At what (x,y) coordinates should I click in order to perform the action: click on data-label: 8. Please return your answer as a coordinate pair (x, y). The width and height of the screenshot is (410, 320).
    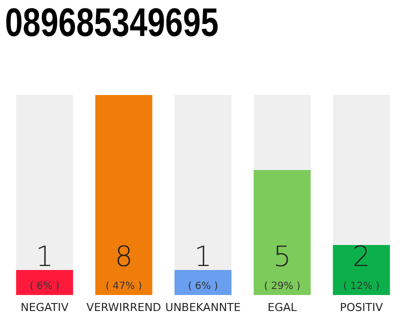
    Looking at the image, I should click on (123, 256).